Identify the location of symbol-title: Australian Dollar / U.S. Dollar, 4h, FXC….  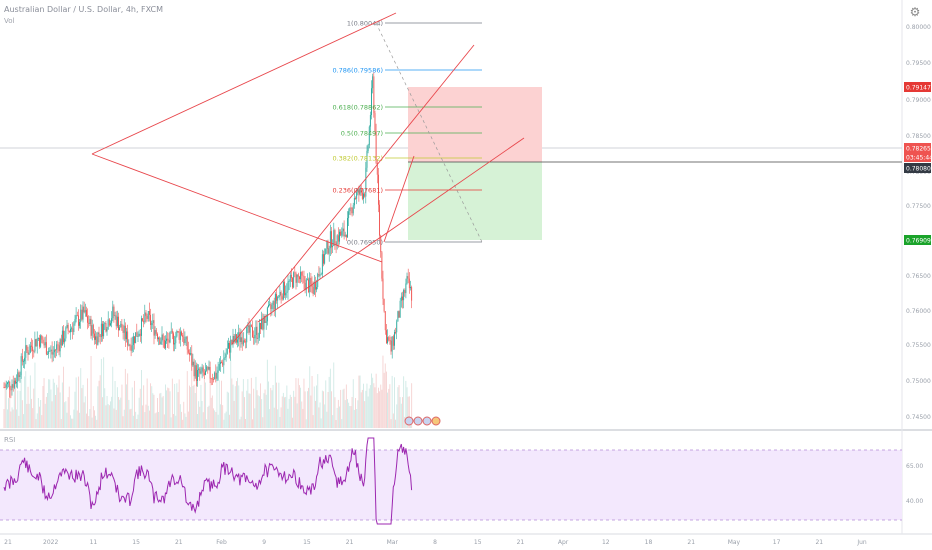
(84, 9).